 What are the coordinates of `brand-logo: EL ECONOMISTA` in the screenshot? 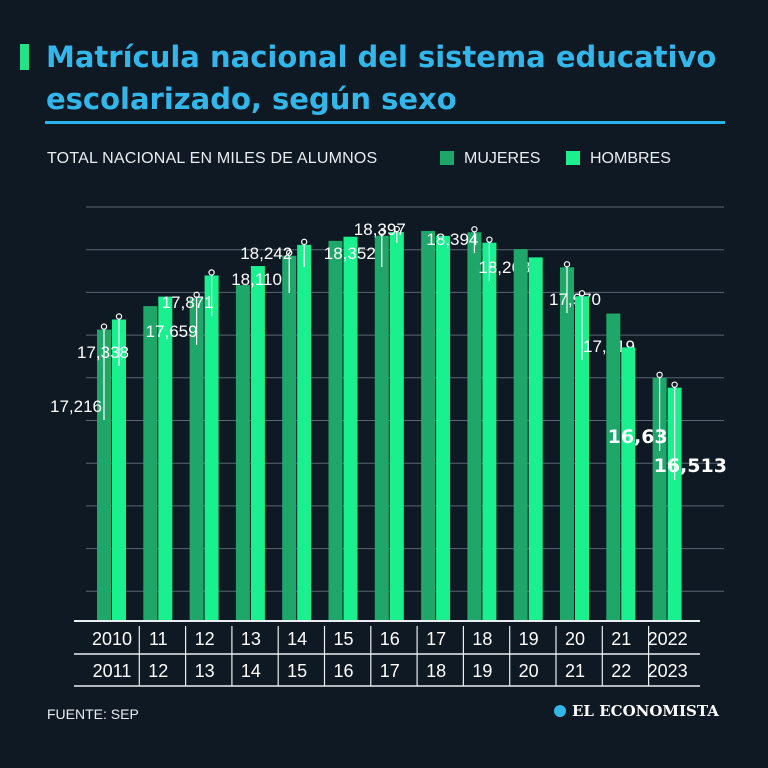 It's located at (636, 711).